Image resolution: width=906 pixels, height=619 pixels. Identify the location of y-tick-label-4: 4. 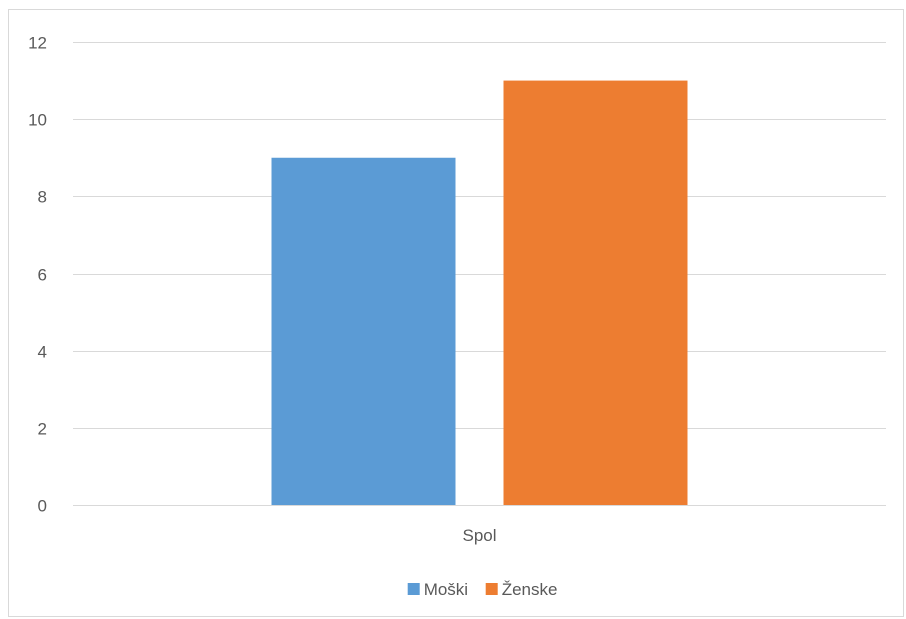
(42, 352).